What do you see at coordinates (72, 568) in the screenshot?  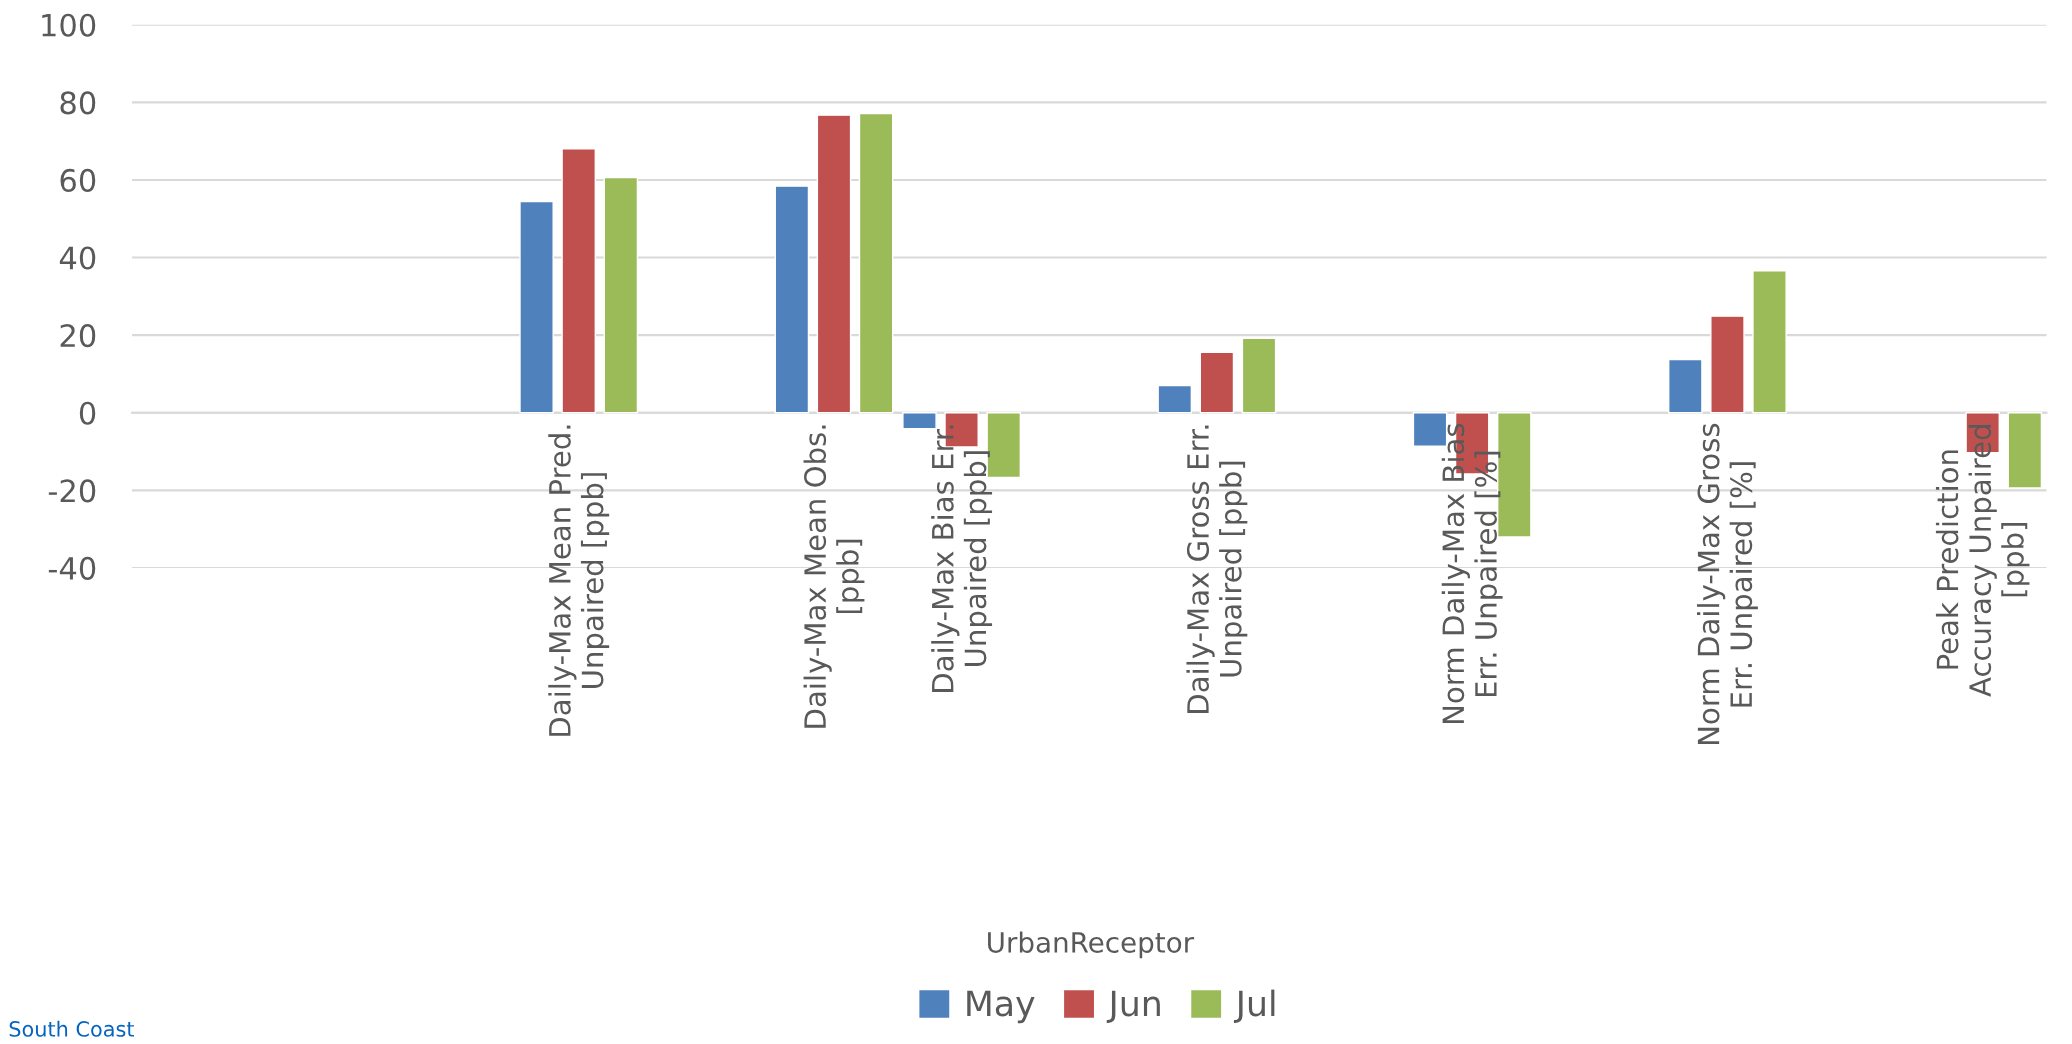 I see `y-tick-label: -40` at bounding box center [72, 568].